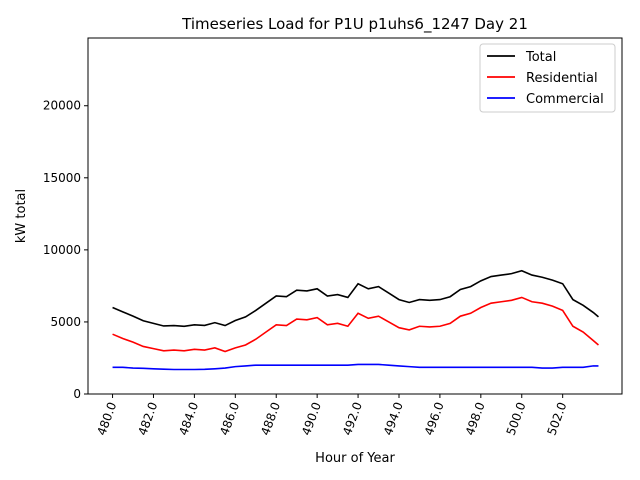 The height and width of the screenshot is (480, 640). Describe the element at coordinates (565, 99) in the screenshot. I see `legend-label: Commercial` at that location.